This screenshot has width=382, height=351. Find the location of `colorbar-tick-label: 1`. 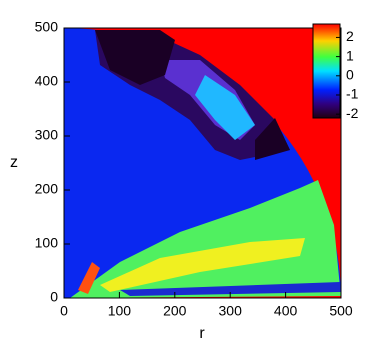

colorbar-tick-label: 1 is located at coordinates (350, 55).